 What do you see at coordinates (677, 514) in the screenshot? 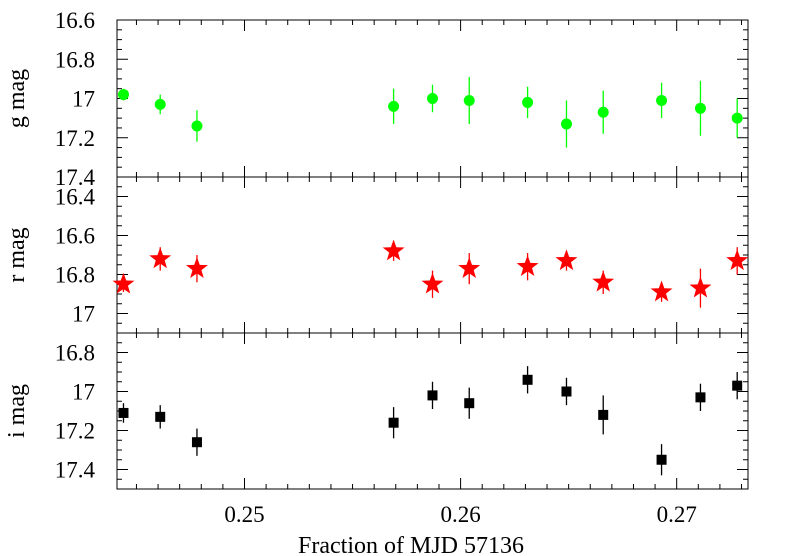
I see `x-tick-label: 0.27` at bounding box center [677, 514].